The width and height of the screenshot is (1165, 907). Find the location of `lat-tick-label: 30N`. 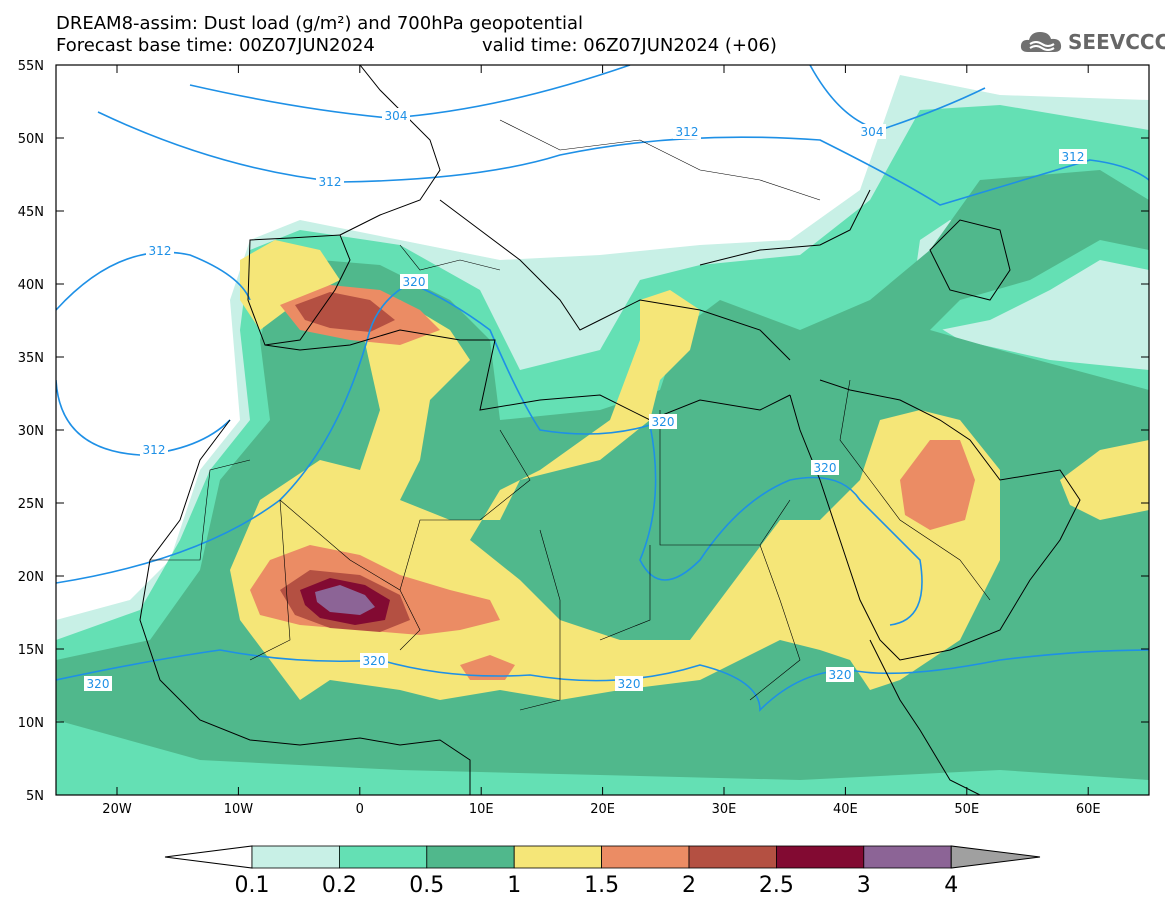

lat-tick-label: 30N is located at coordinates (31, 431).